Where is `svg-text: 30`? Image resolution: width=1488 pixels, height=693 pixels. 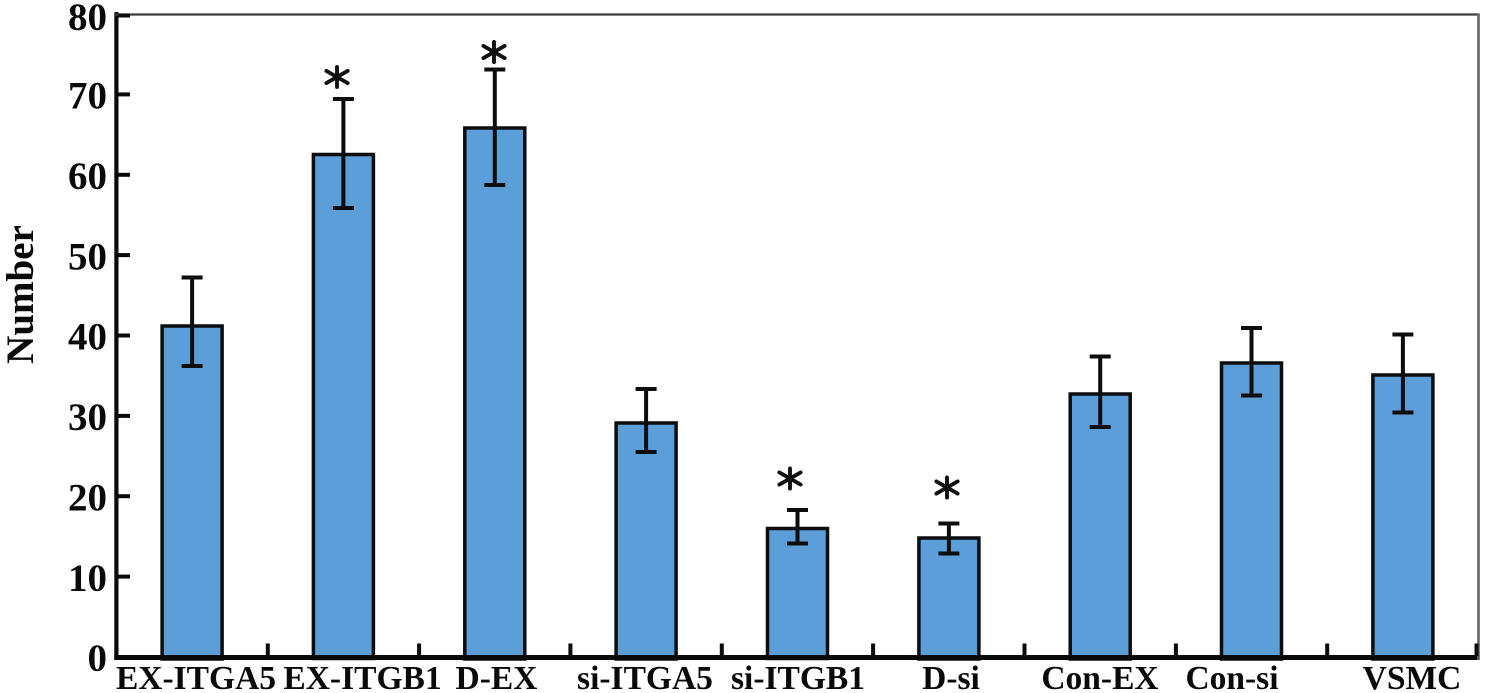 svg-text: 30 is located at coordinates (87, 417).